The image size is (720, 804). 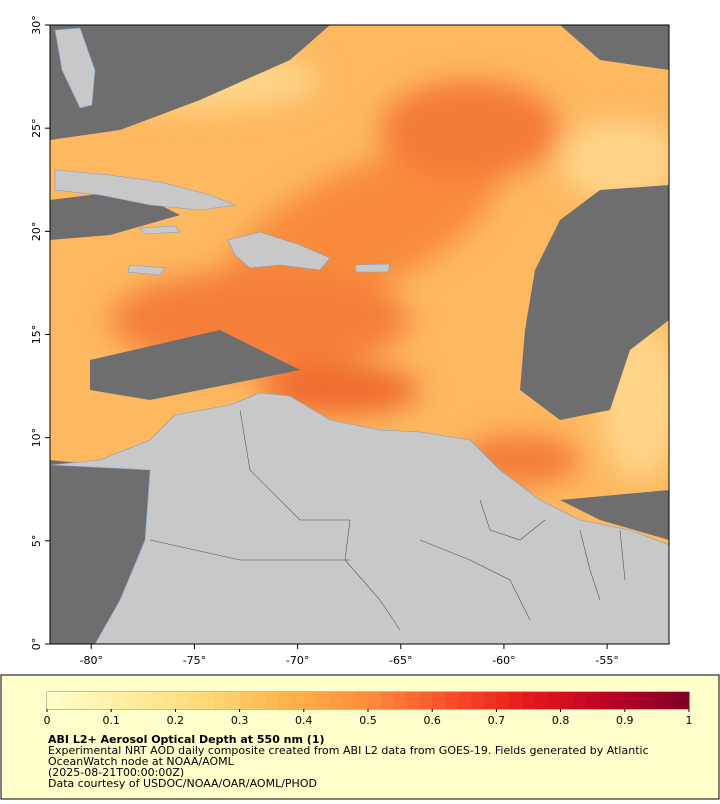 What do you see at coordinates (47, 720) in the screenshot?
I see `colorbar-tick-label: 0` at bounding box center [47, 720].